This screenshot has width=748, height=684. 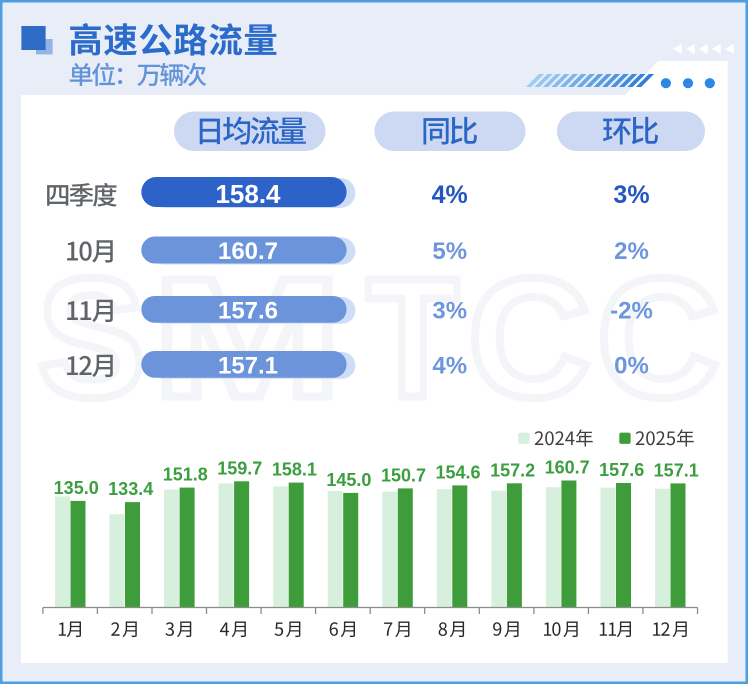 I want to click on svg-text: 2%, so click(x=631, y=251).